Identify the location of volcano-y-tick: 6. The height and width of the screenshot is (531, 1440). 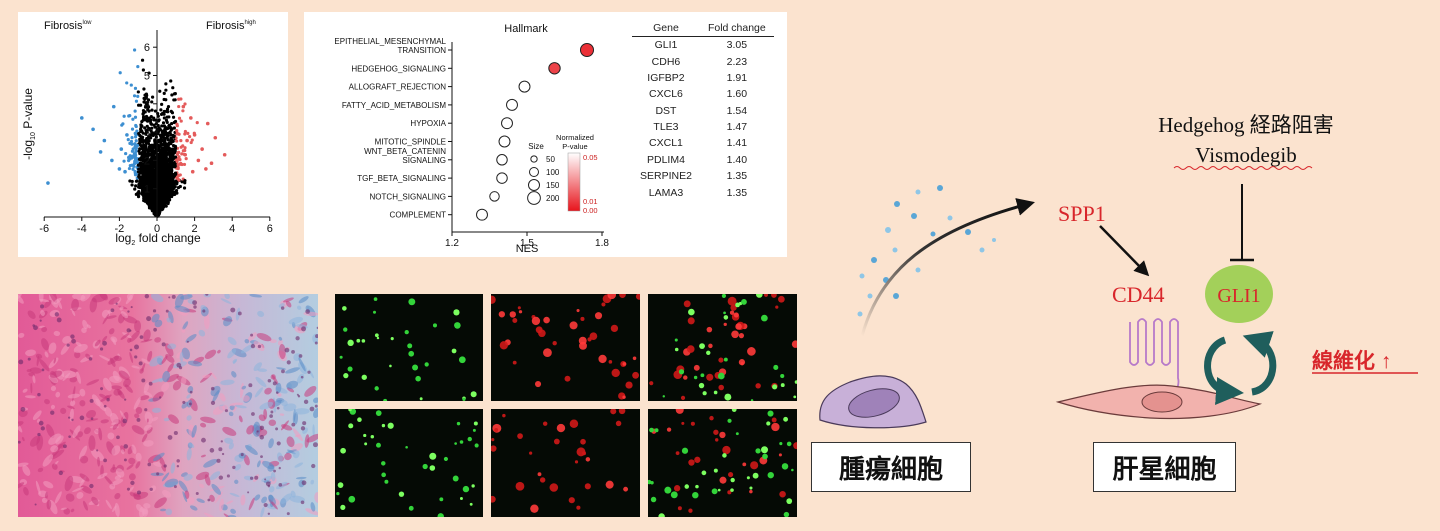
(147, 48).